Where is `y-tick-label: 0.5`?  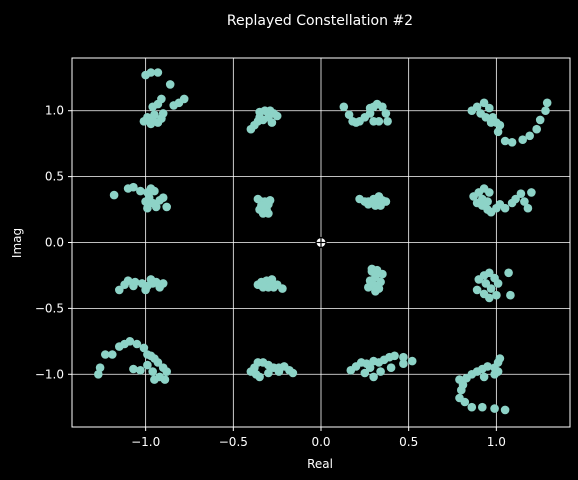
y-tick-label: 0.5 is located at coordinates (54, 177).